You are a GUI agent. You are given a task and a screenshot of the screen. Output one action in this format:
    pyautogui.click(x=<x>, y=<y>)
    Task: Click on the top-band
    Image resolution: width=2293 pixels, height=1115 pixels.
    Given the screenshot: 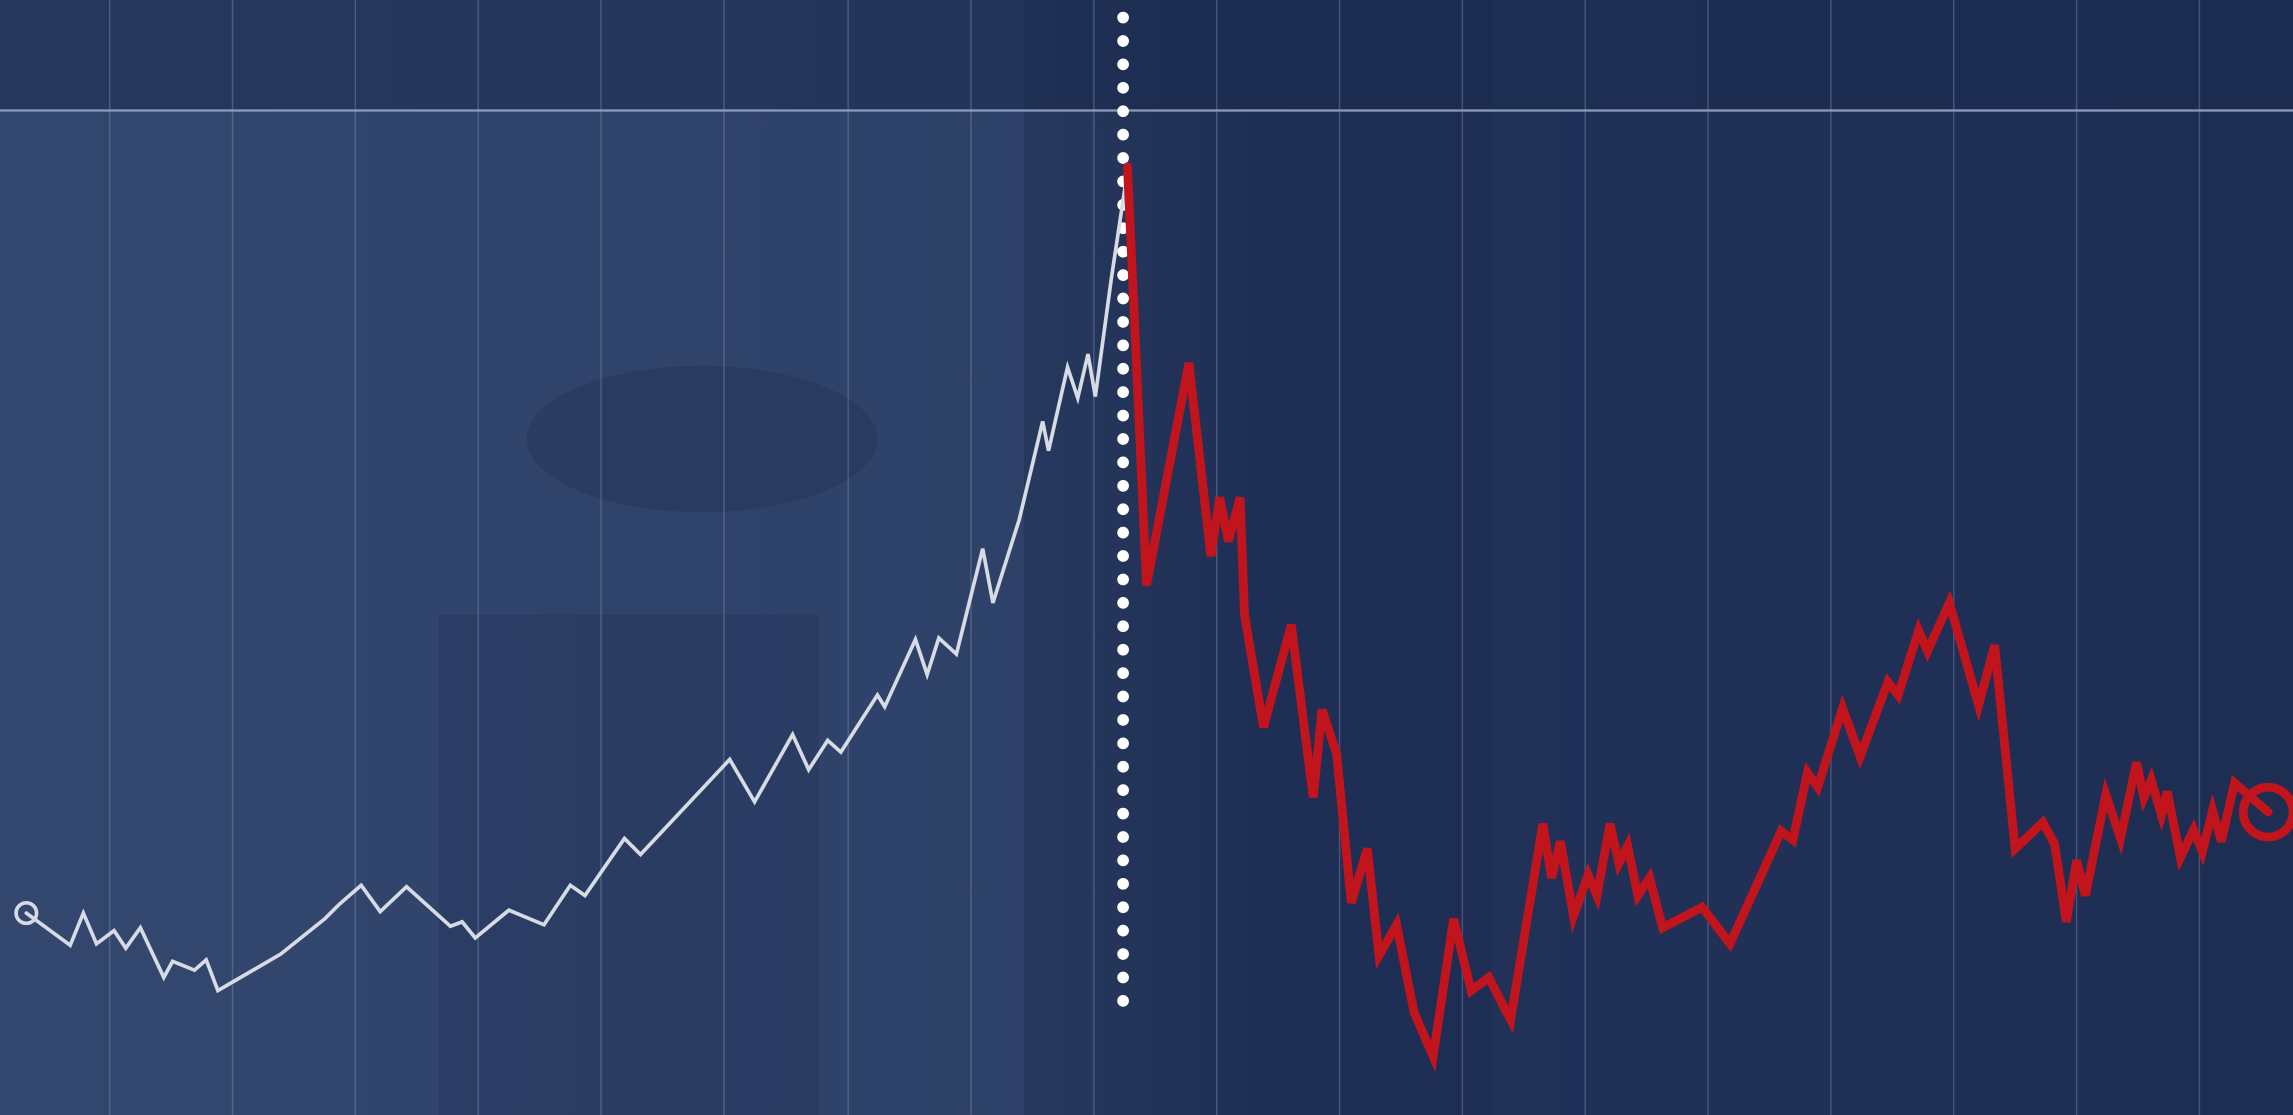 What is the action you would take?
    pyautogui.click(x=1146, y=55)
    